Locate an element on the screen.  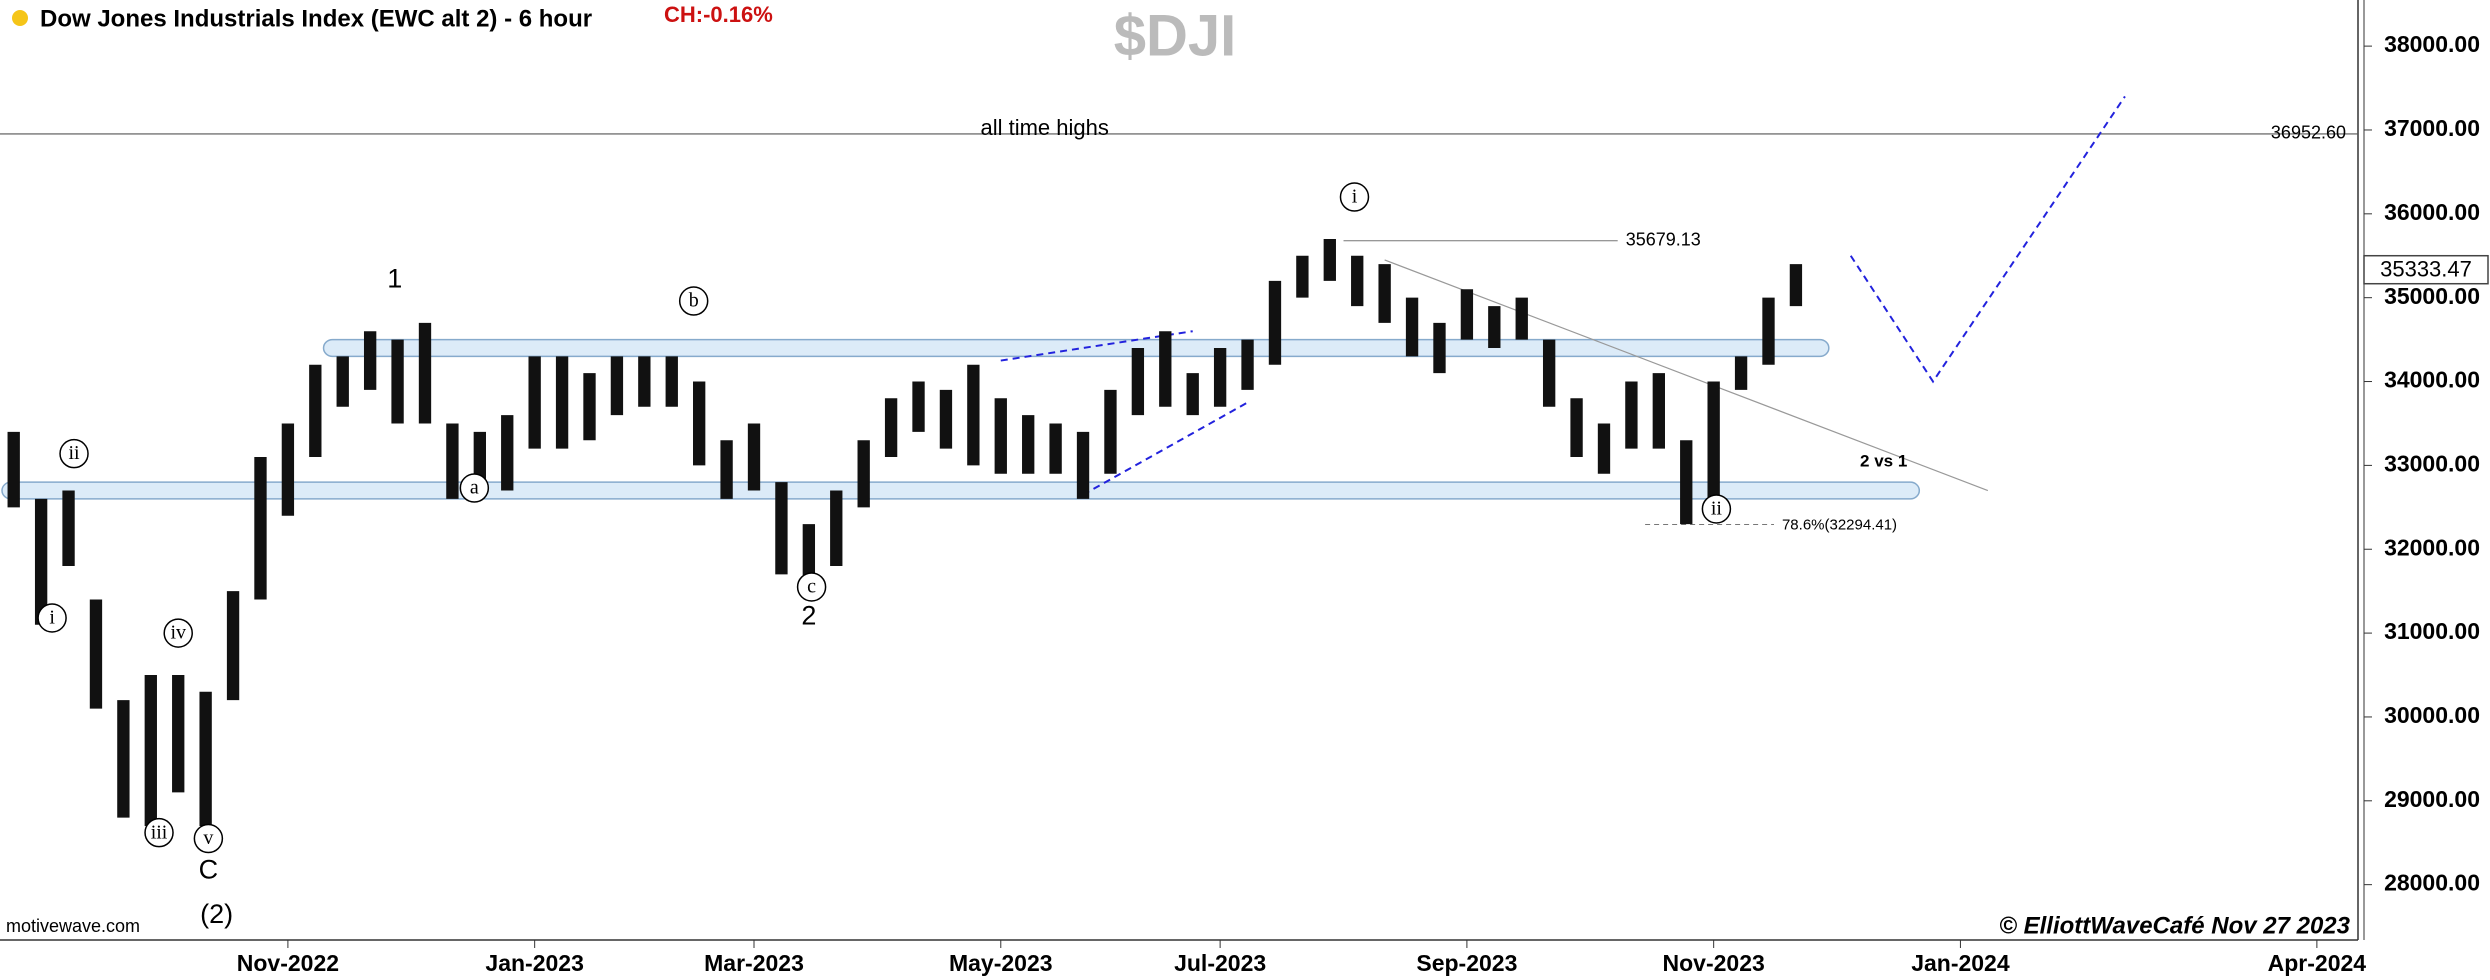
wave-label: a is located at coordinates (474, 488).